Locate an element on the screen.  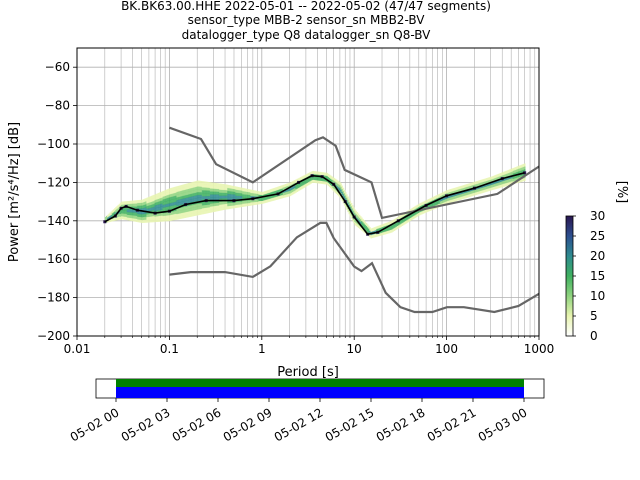
timeline-tick-label: 05-02 03 is located at coordinates (146, 424).